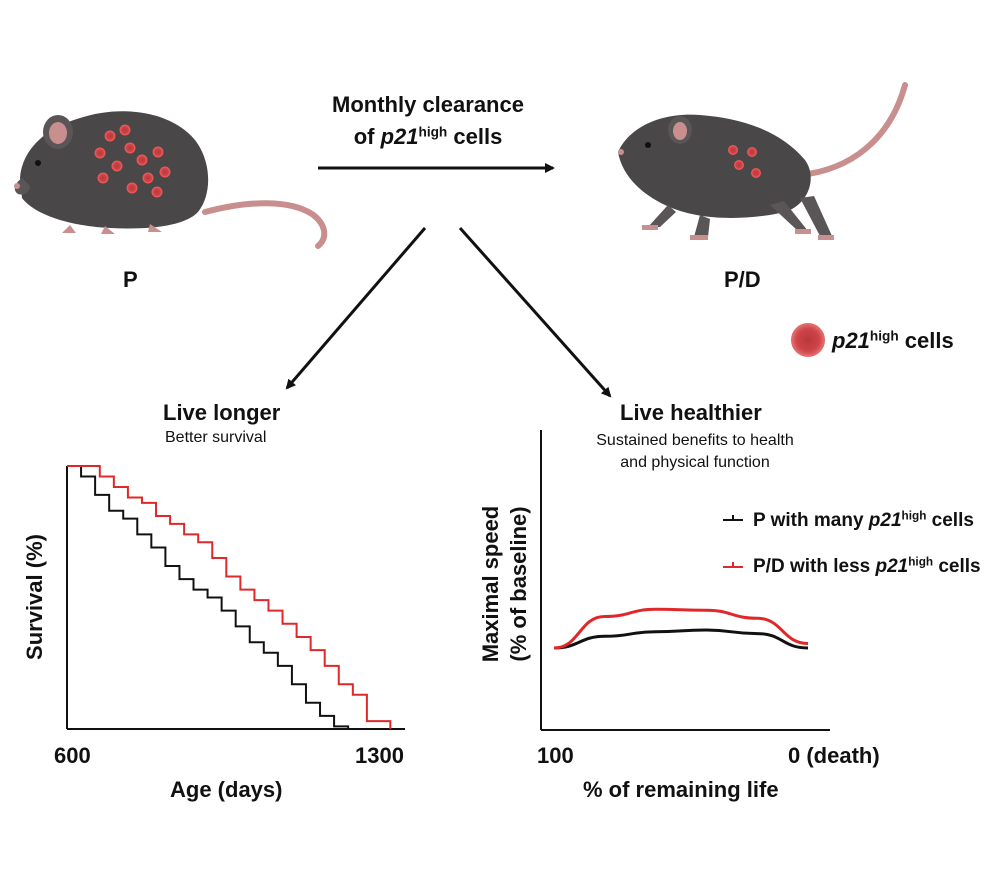 The image size is (993, 871). What do you see at coordinates (733, 565) in the screenshot?
I see `legend-swatch-pd` at bounding box center [733, 565].